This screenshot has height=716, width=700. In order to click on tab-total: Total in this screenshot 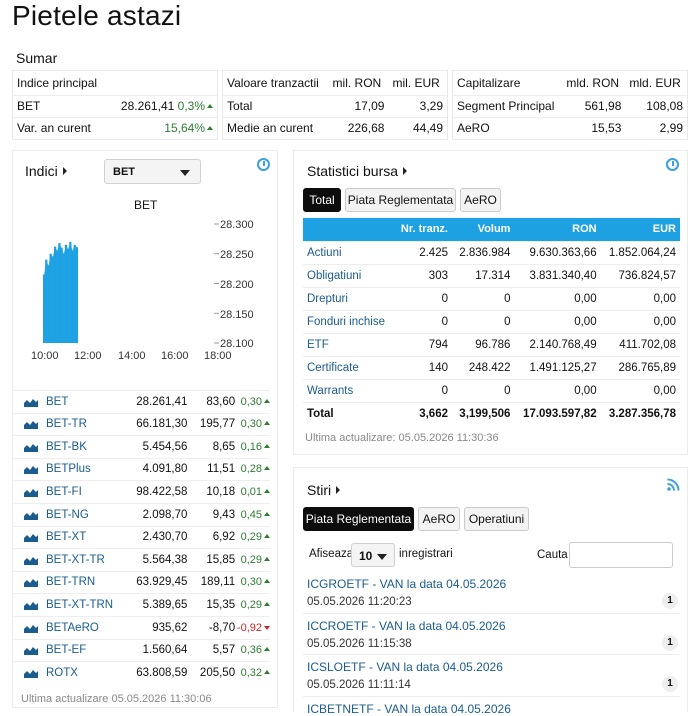, I will do `click(322, 200)`.